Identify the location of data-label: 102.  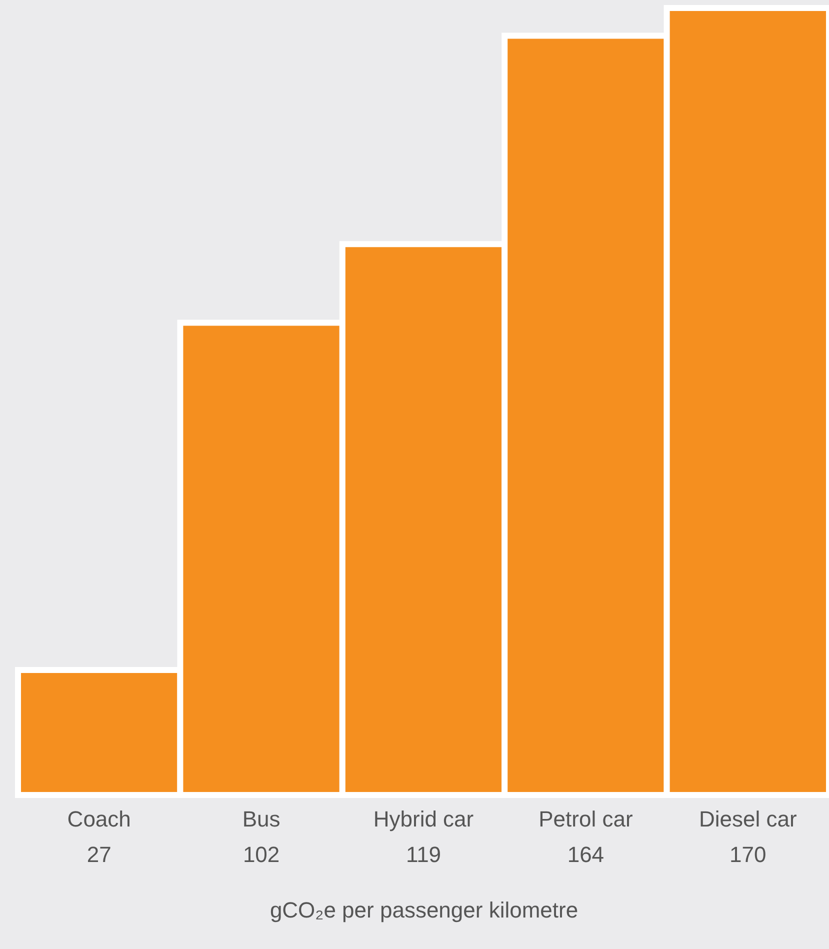
(261, 854).